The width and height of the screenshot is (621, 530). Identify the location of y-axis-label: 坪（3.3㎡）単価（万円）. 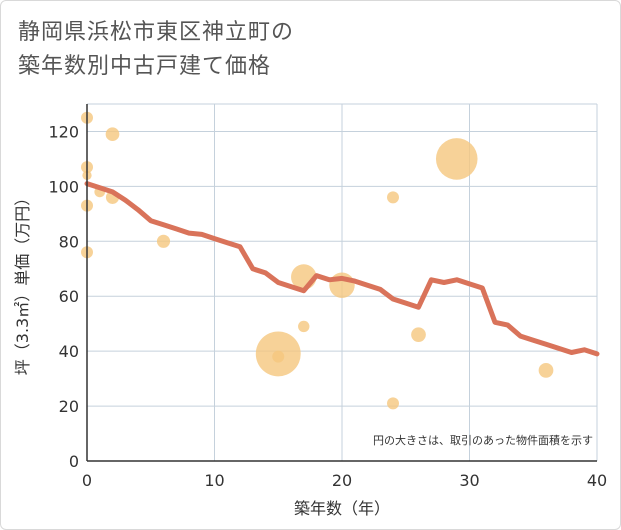
(22, 282).